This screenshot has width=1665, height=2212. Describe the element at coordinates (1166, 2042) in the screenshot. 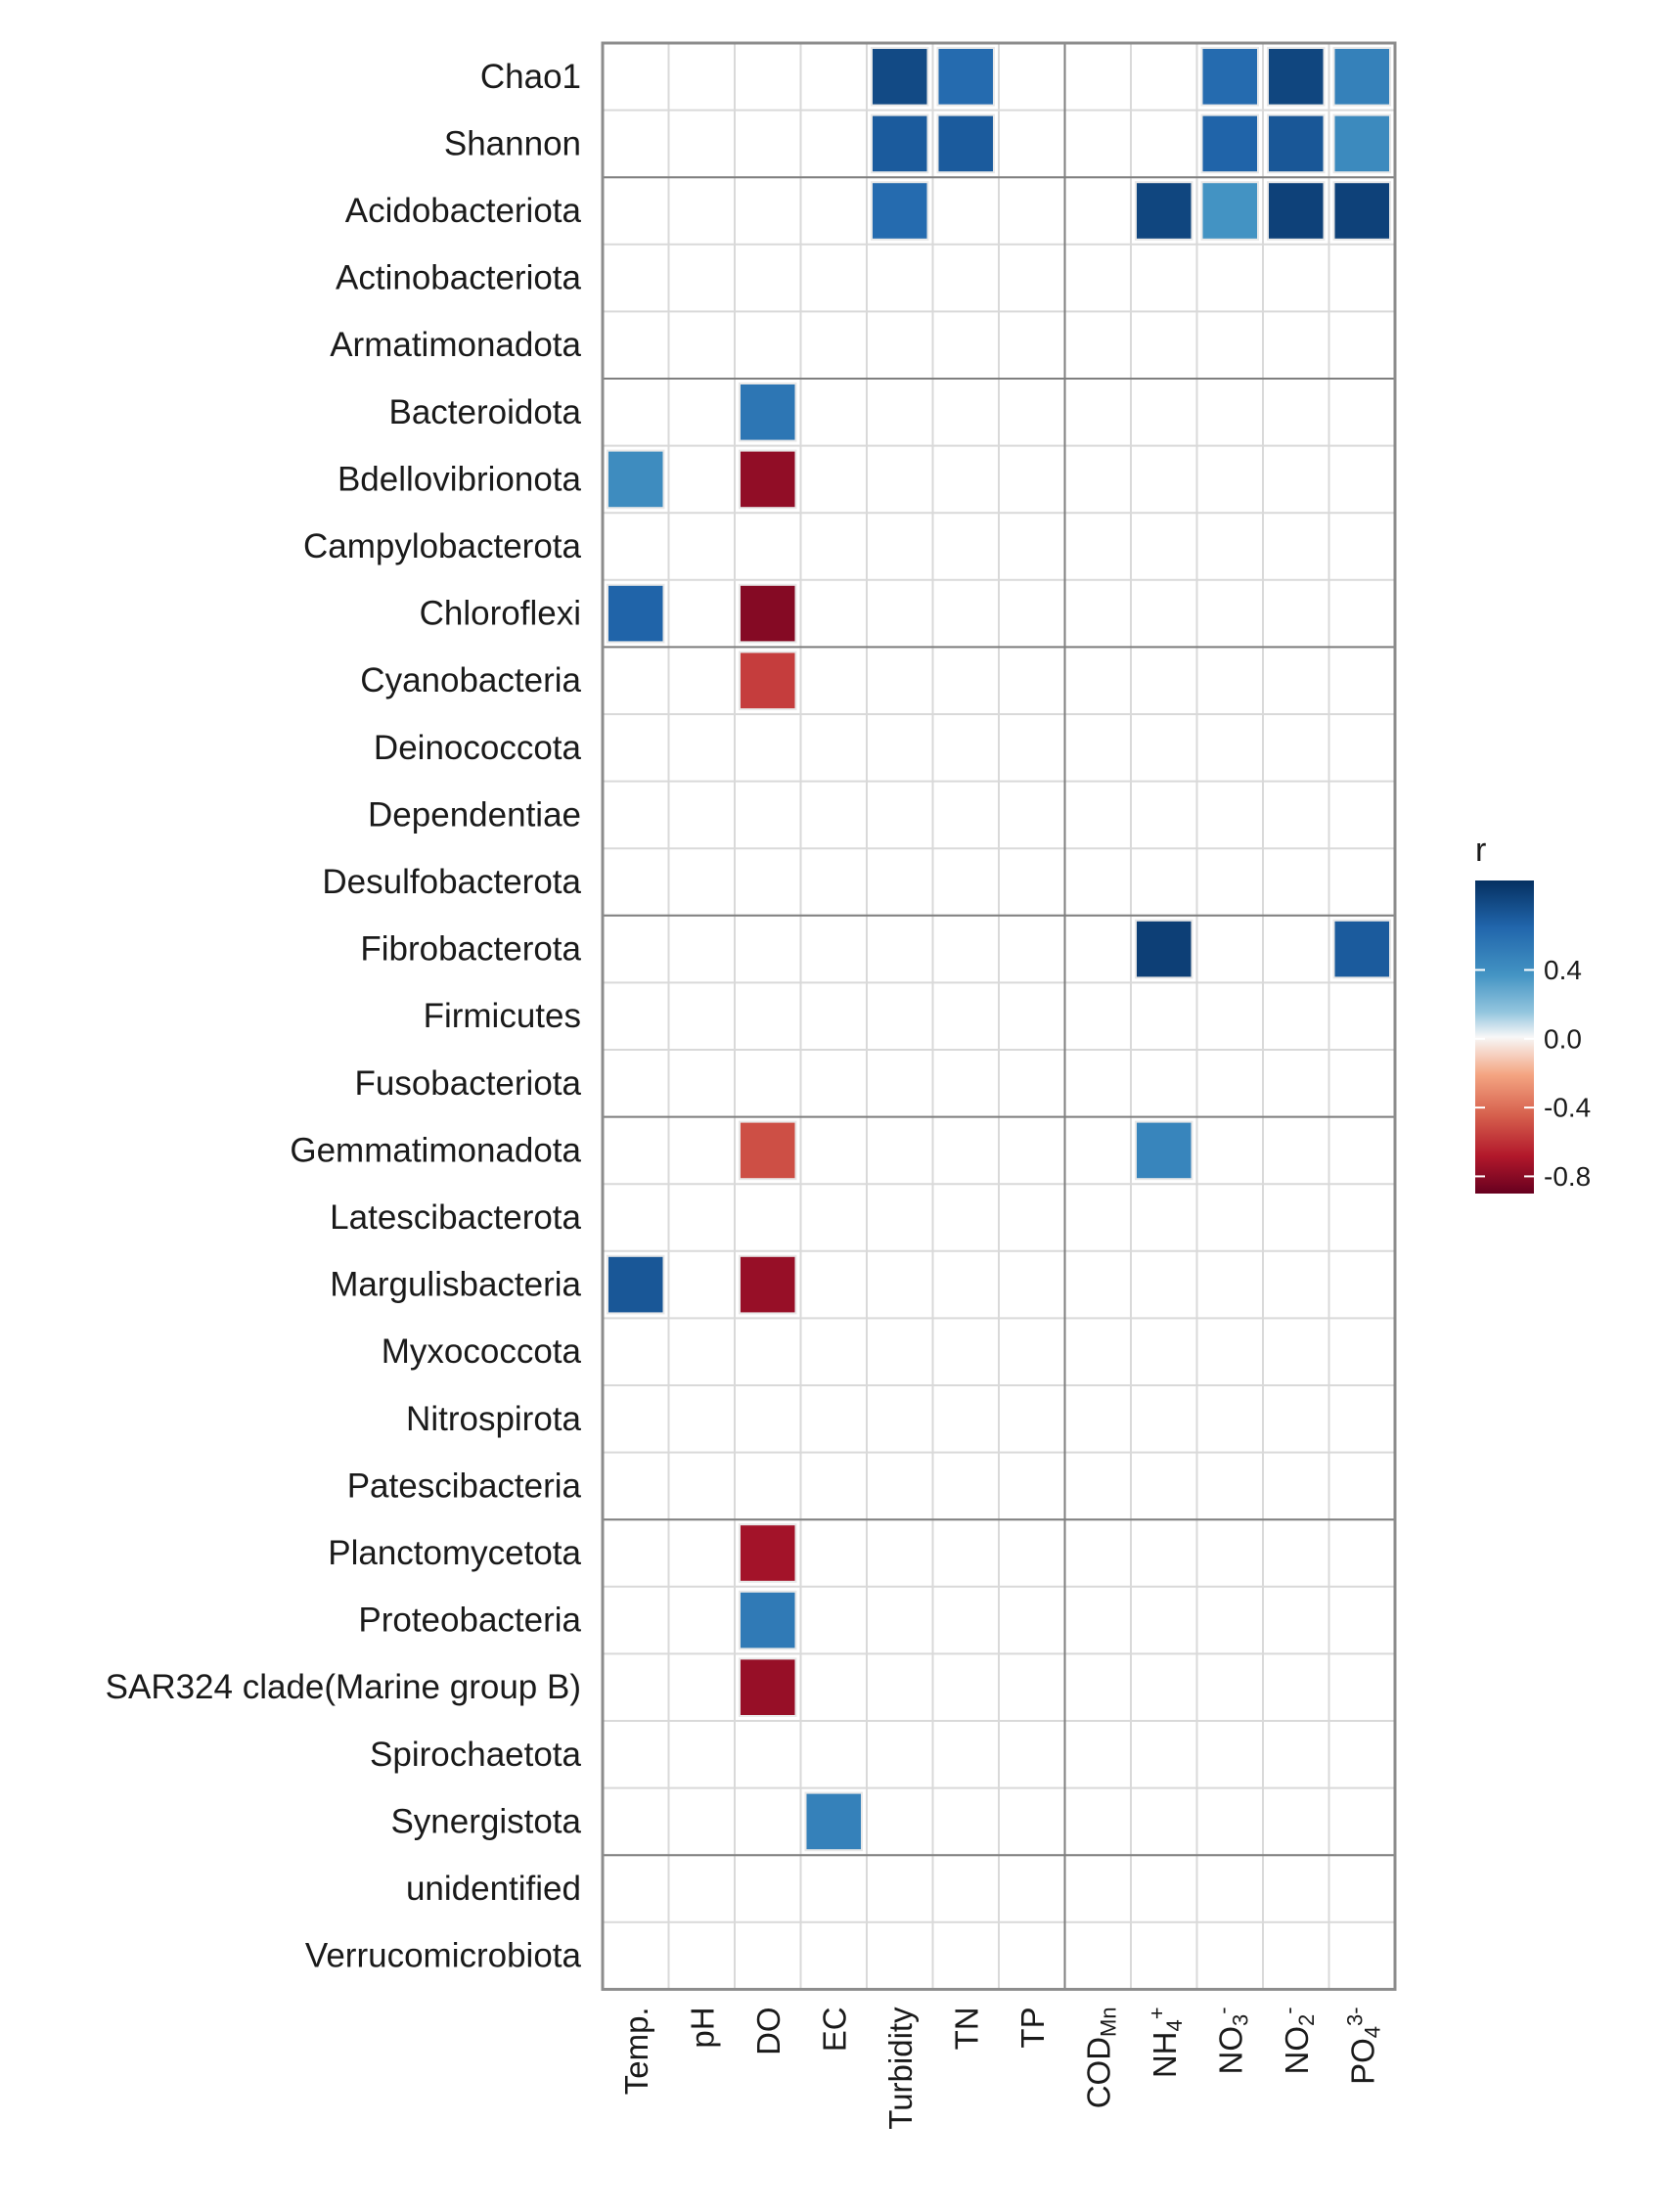

I see `column-label: NH4+` at that location.